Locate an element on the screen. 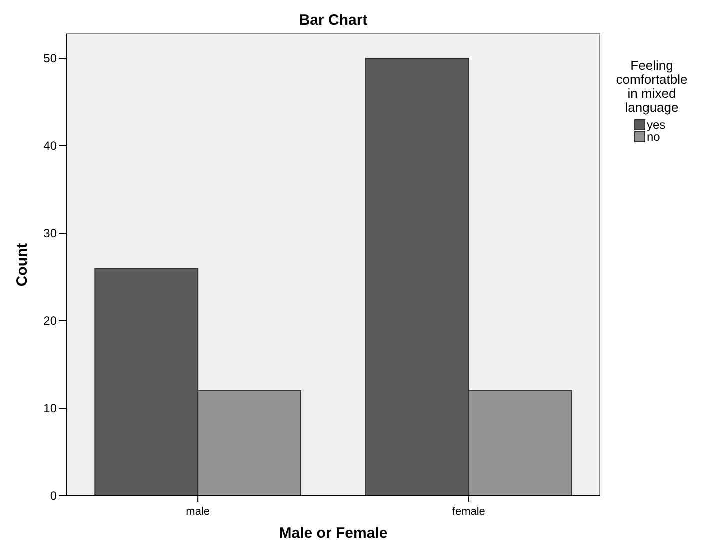 The width and height of the screenshot is (704, 545). y-tick-label: 0 is located at coordinates (54, 496).